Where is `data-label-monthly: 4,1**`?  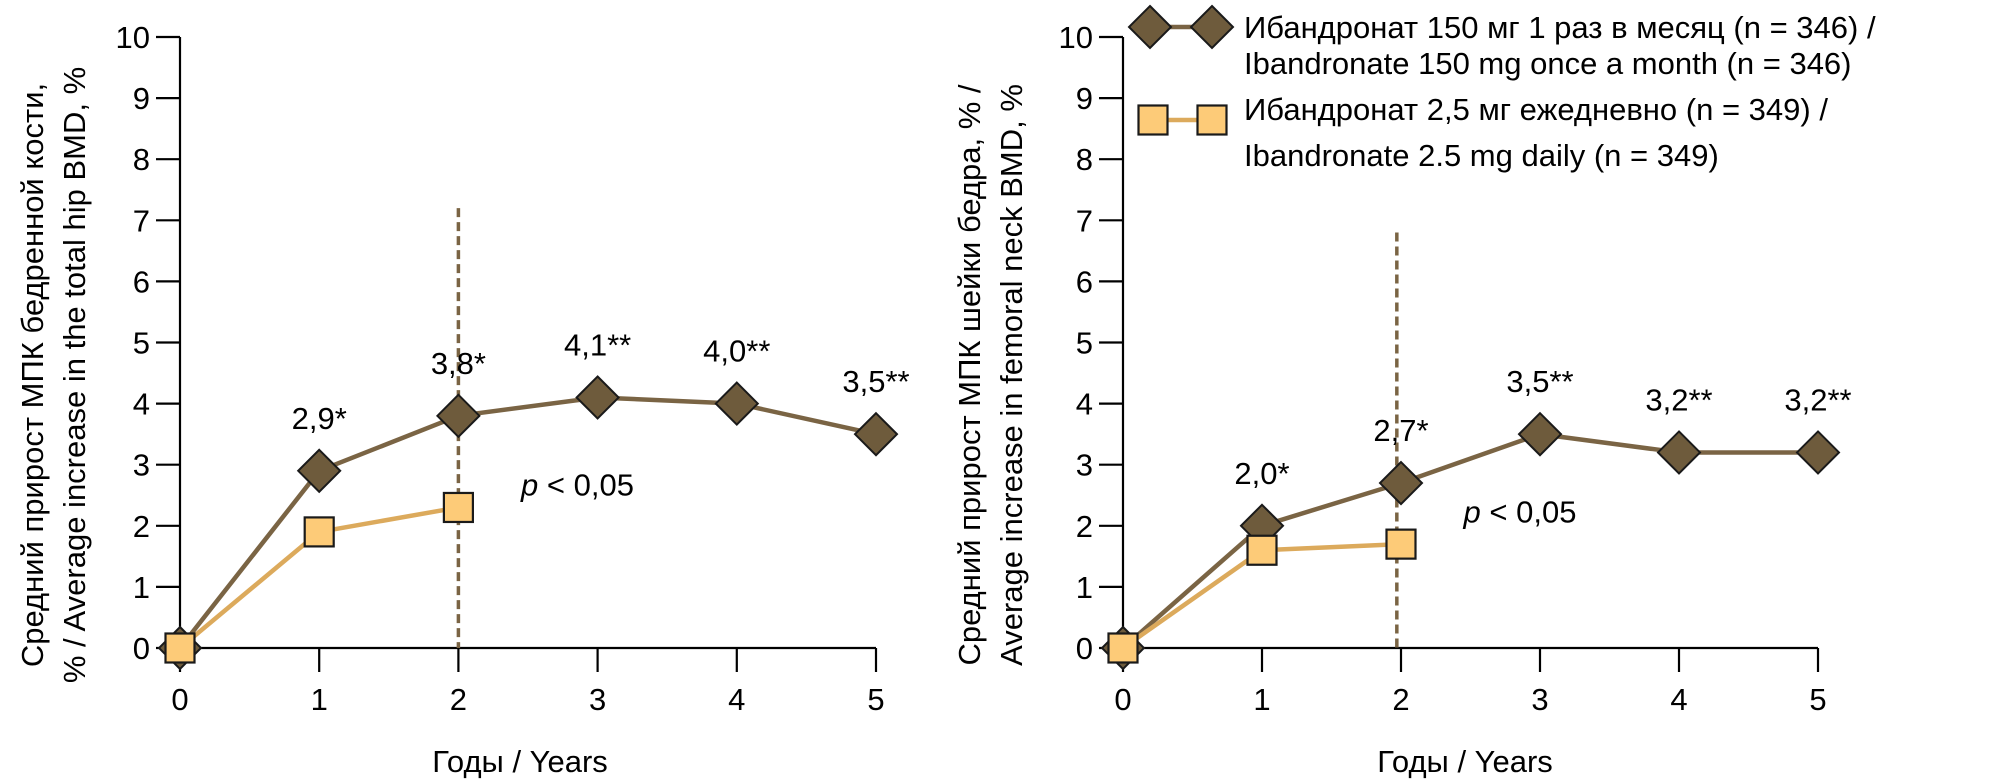
data-label-monthly: 4,1** is located at coordinates (597, 344).